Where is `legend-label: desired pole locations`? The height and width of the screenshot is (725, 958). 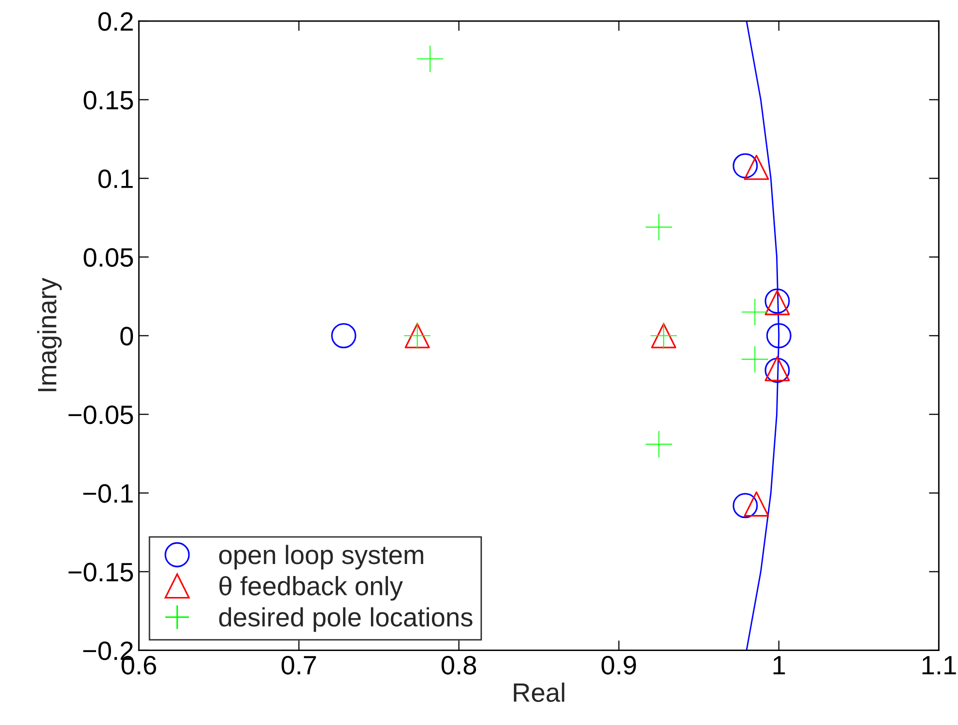
legend-label: desired pole locations is located at coordinates (345, 619).